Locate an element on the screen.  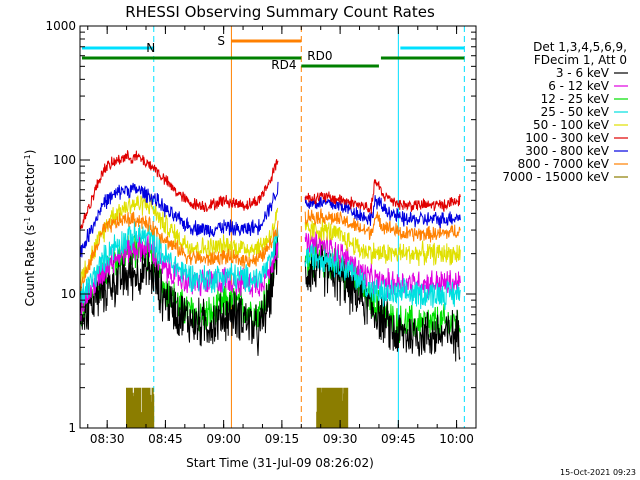
rd4-label: RD4 is located at coordinates (283, 65).